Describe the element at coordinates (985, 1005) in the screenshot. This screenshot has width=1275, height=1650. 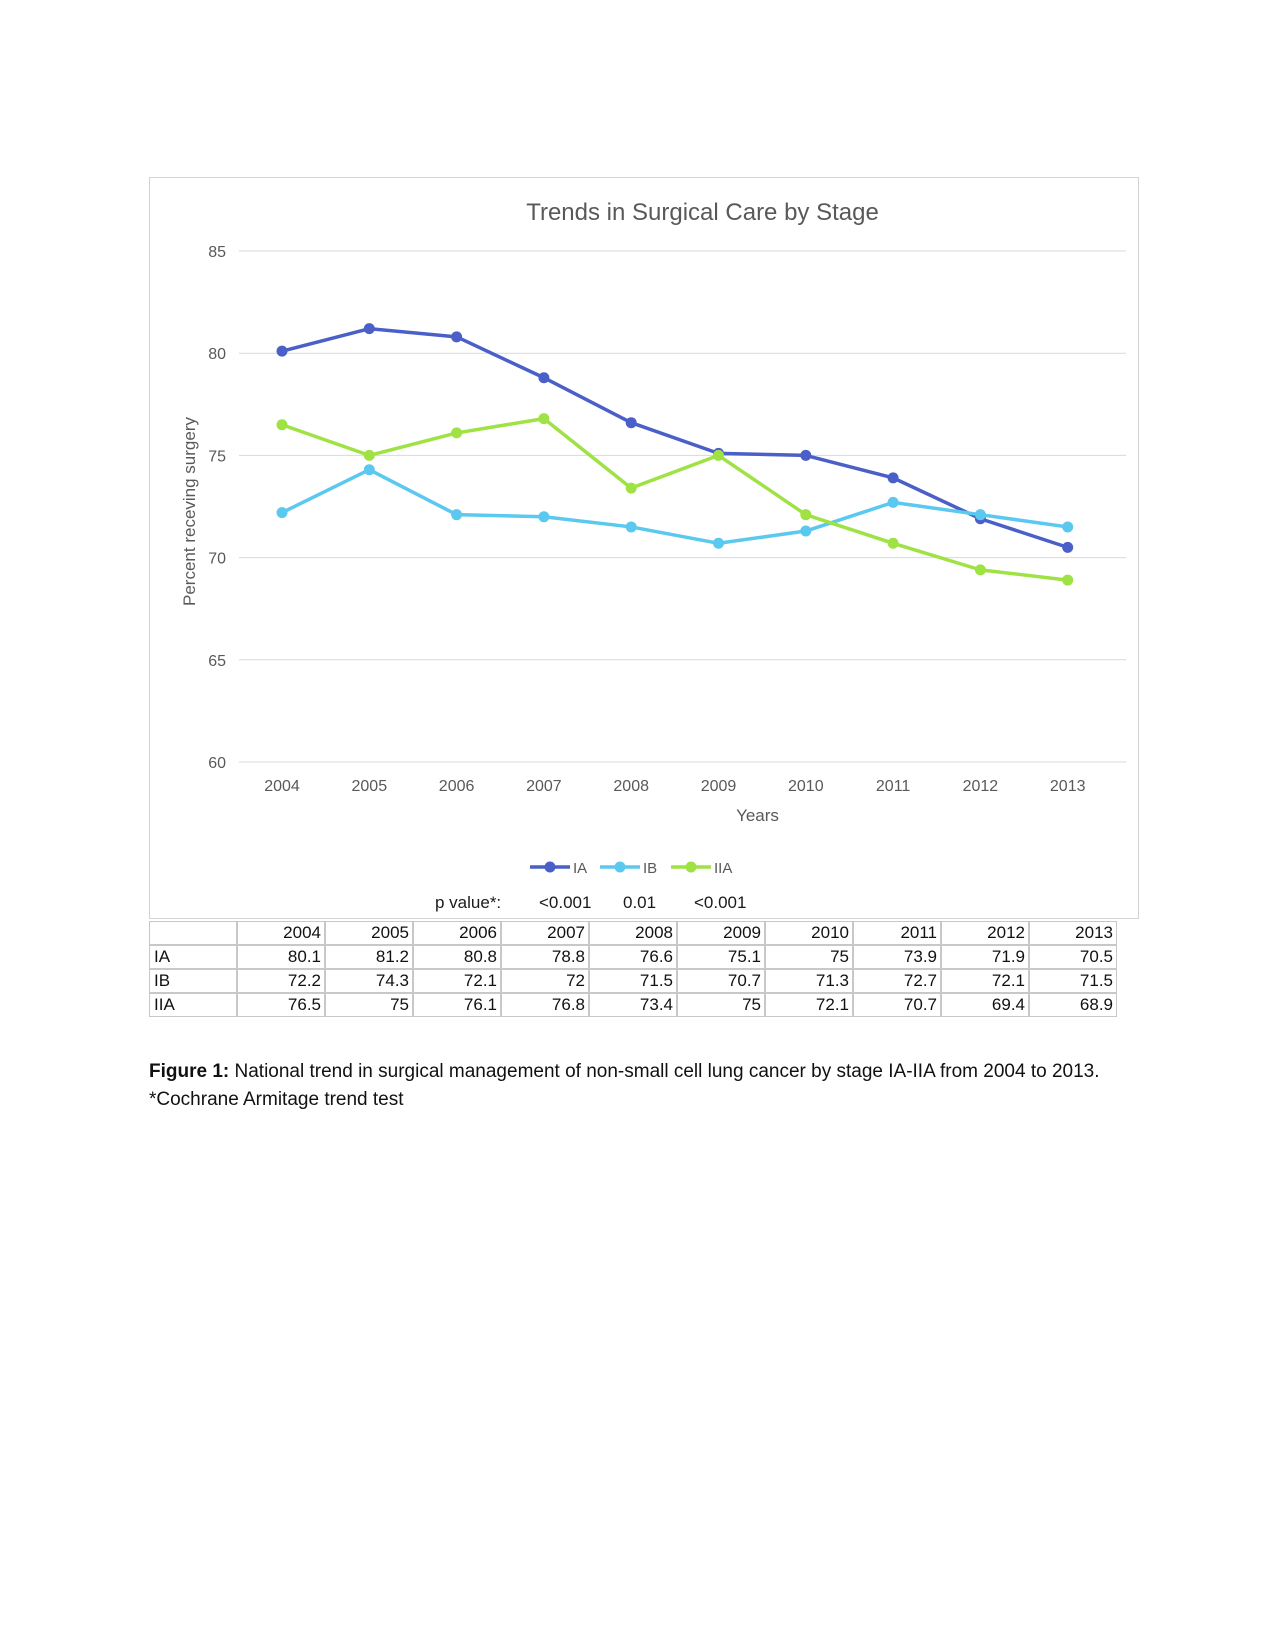
I see `table-cell: 69.4` at that location.